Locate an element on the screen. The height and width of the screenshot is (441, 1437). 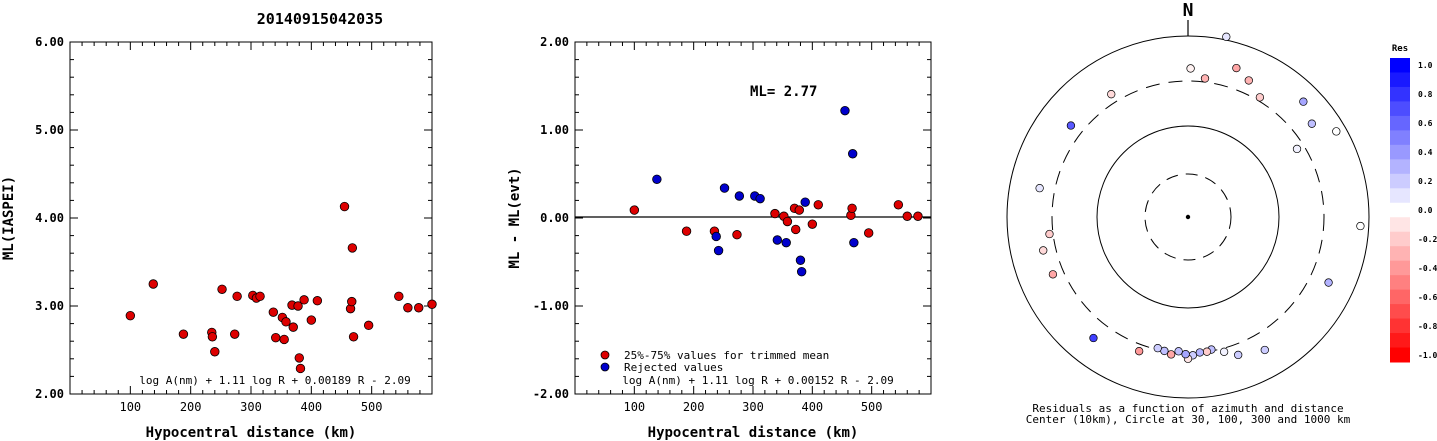
circle-100km is located at coordinates (1188, 217).